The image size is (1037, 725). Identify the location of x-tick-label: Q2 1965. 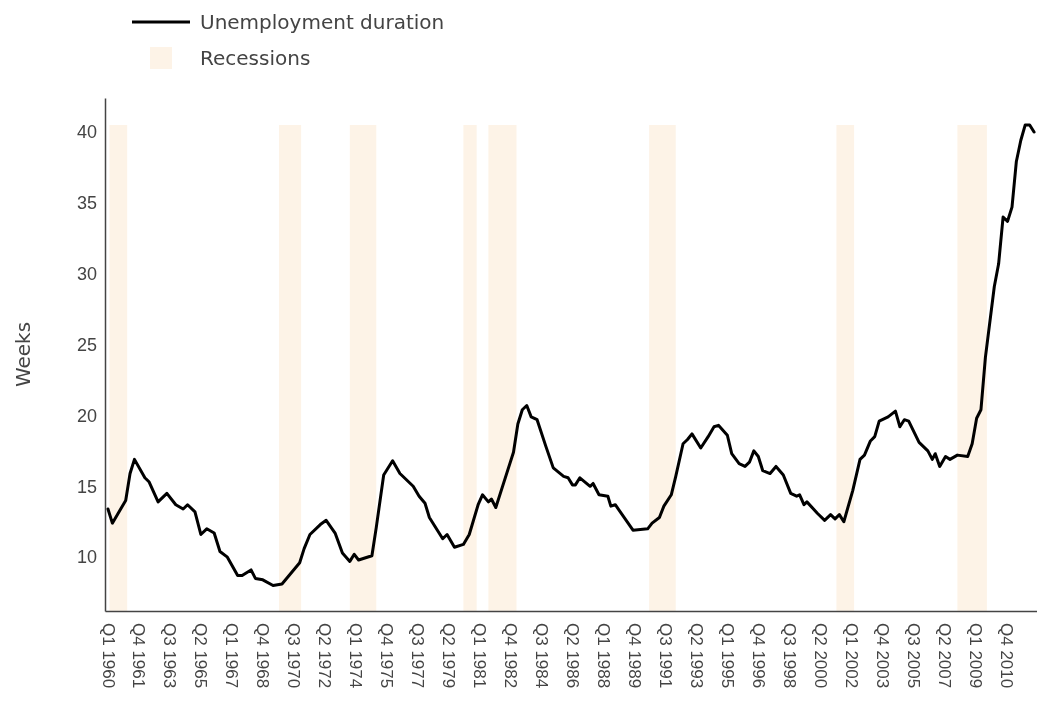
(201, 656).